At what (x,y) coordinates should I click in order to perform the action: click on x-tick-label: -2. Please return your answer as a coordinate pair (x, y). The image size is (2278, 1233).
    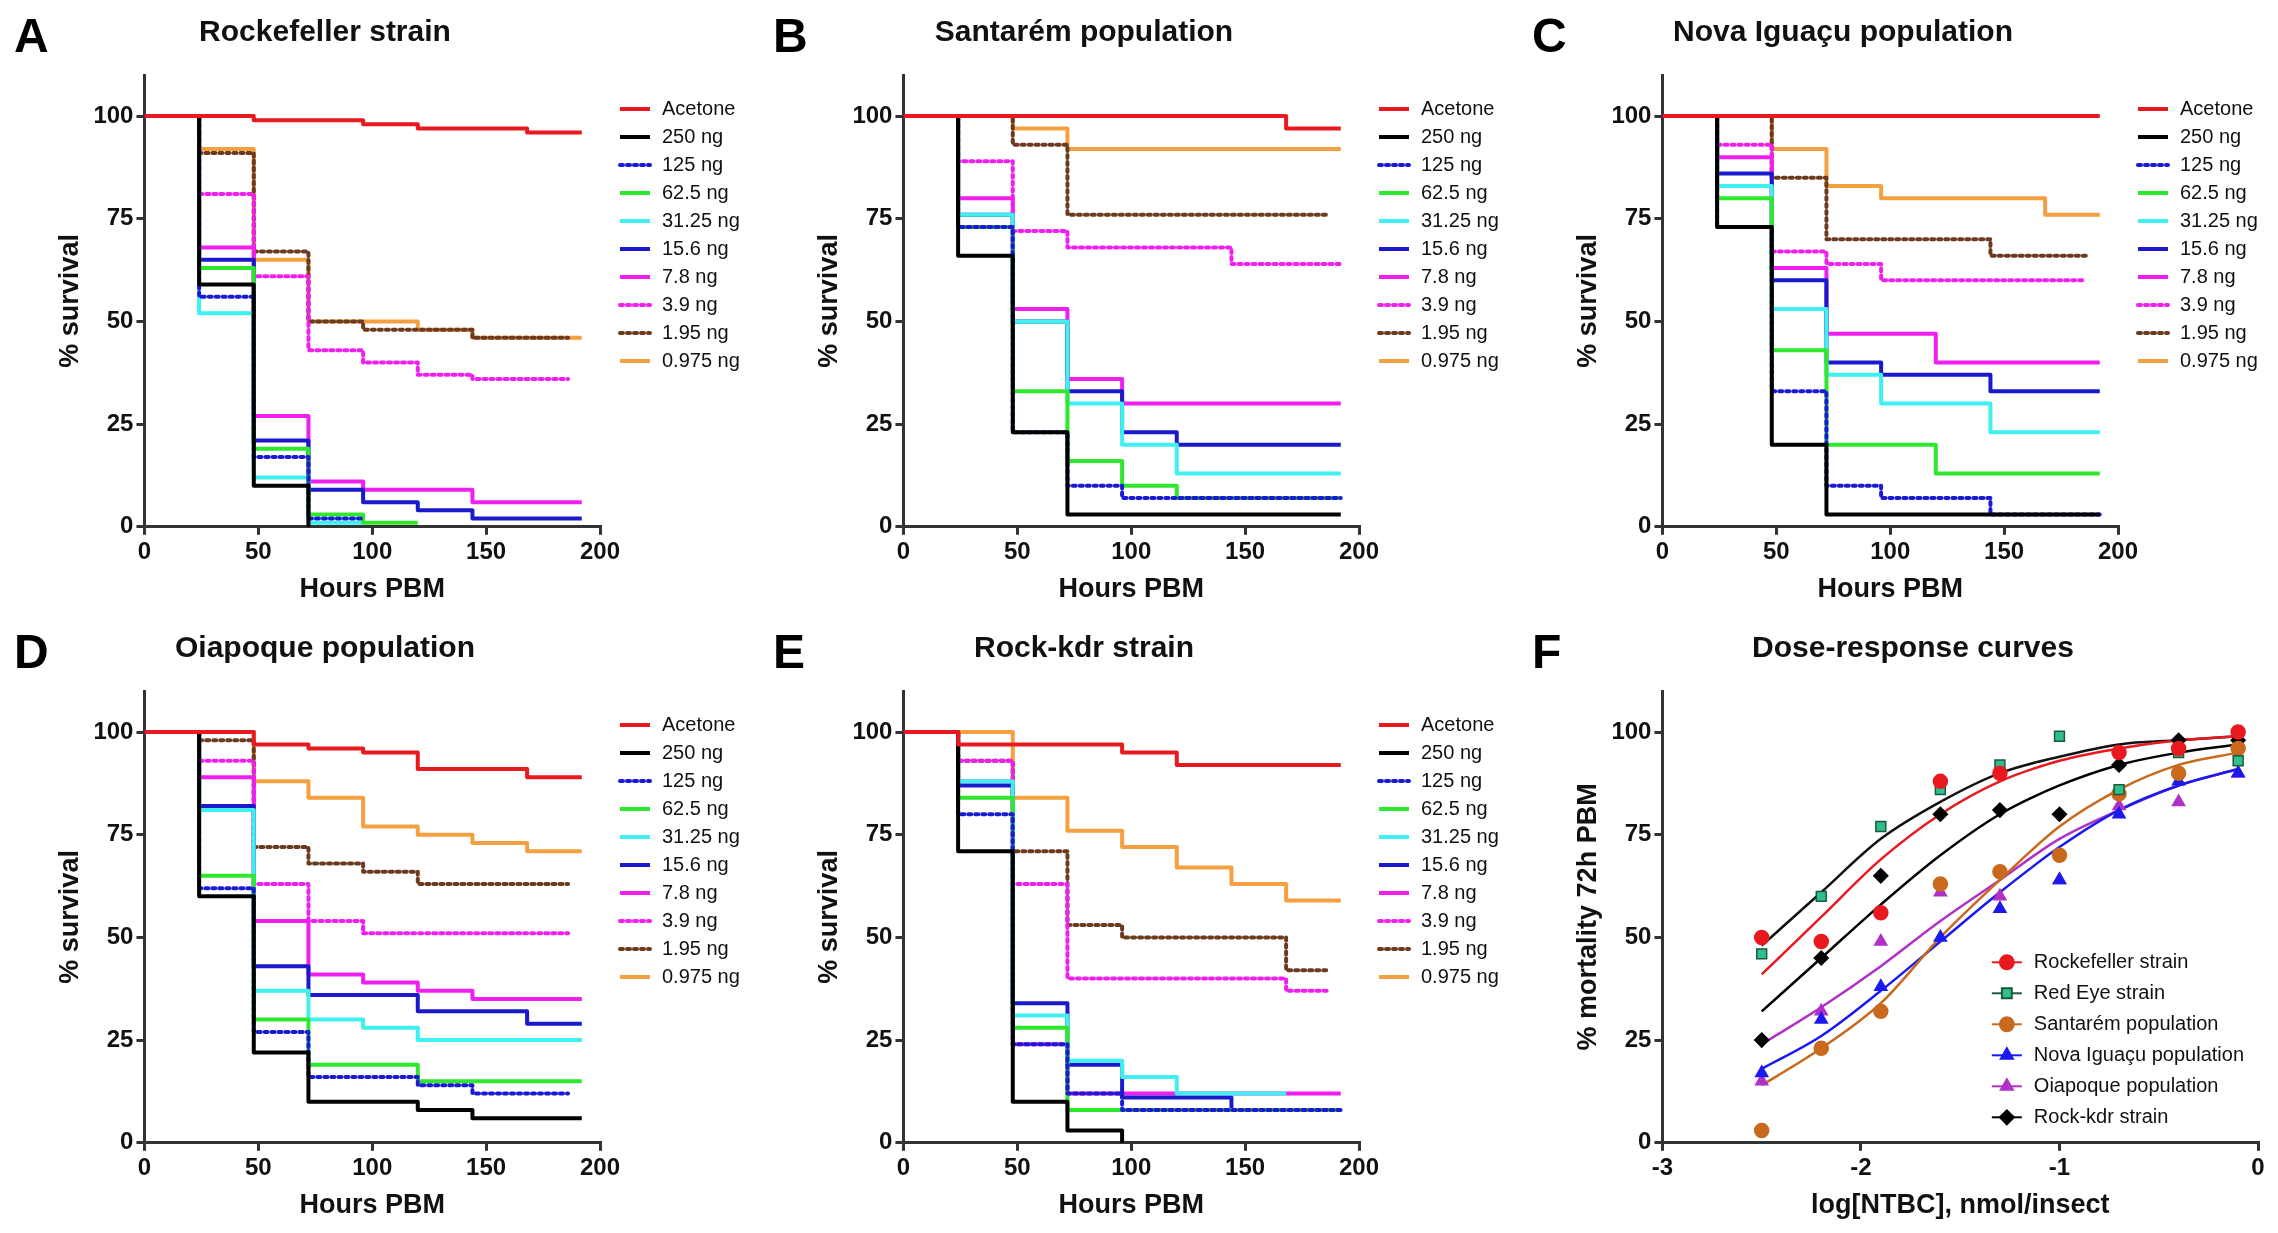
    Looking at the image, I should click on (1861, 1166).